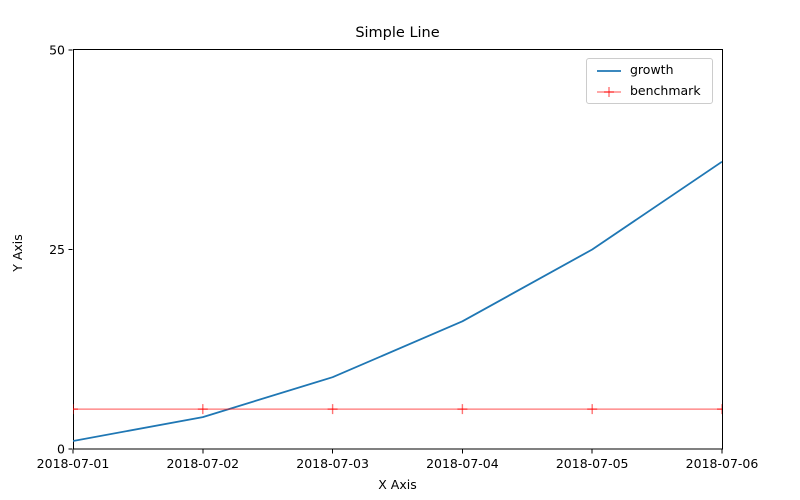 This screenshot has width=800, height=500. What do you see at coordinates (397, 484) in the screenshot?
I see `x-axis-label: X Axis` at bounding box center [397, 484].